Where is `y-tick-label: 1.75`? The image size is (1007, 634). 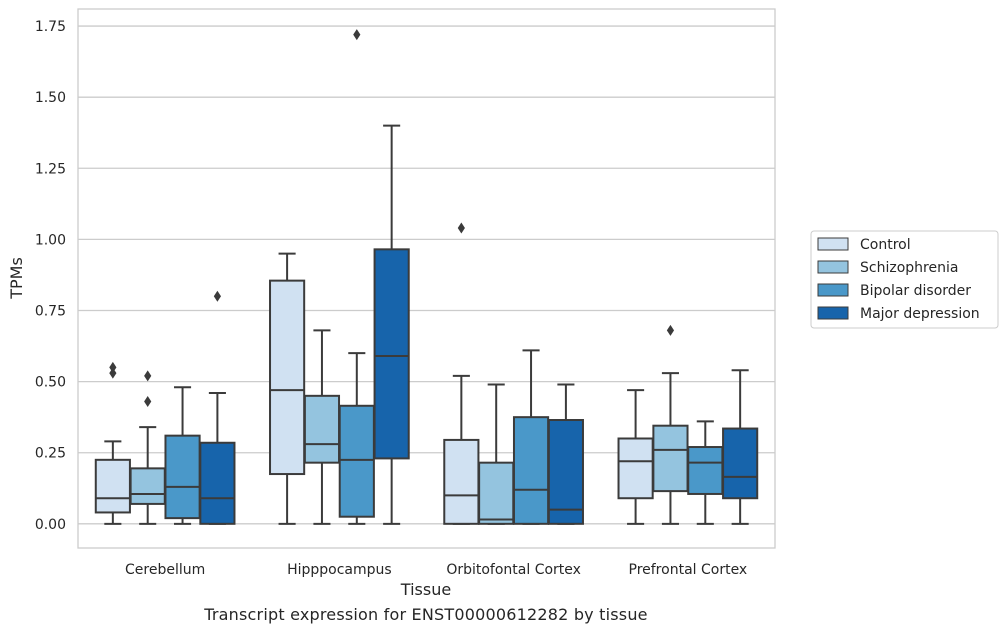 y-tick-label: 1.75 is located at coordinates (50, 27).